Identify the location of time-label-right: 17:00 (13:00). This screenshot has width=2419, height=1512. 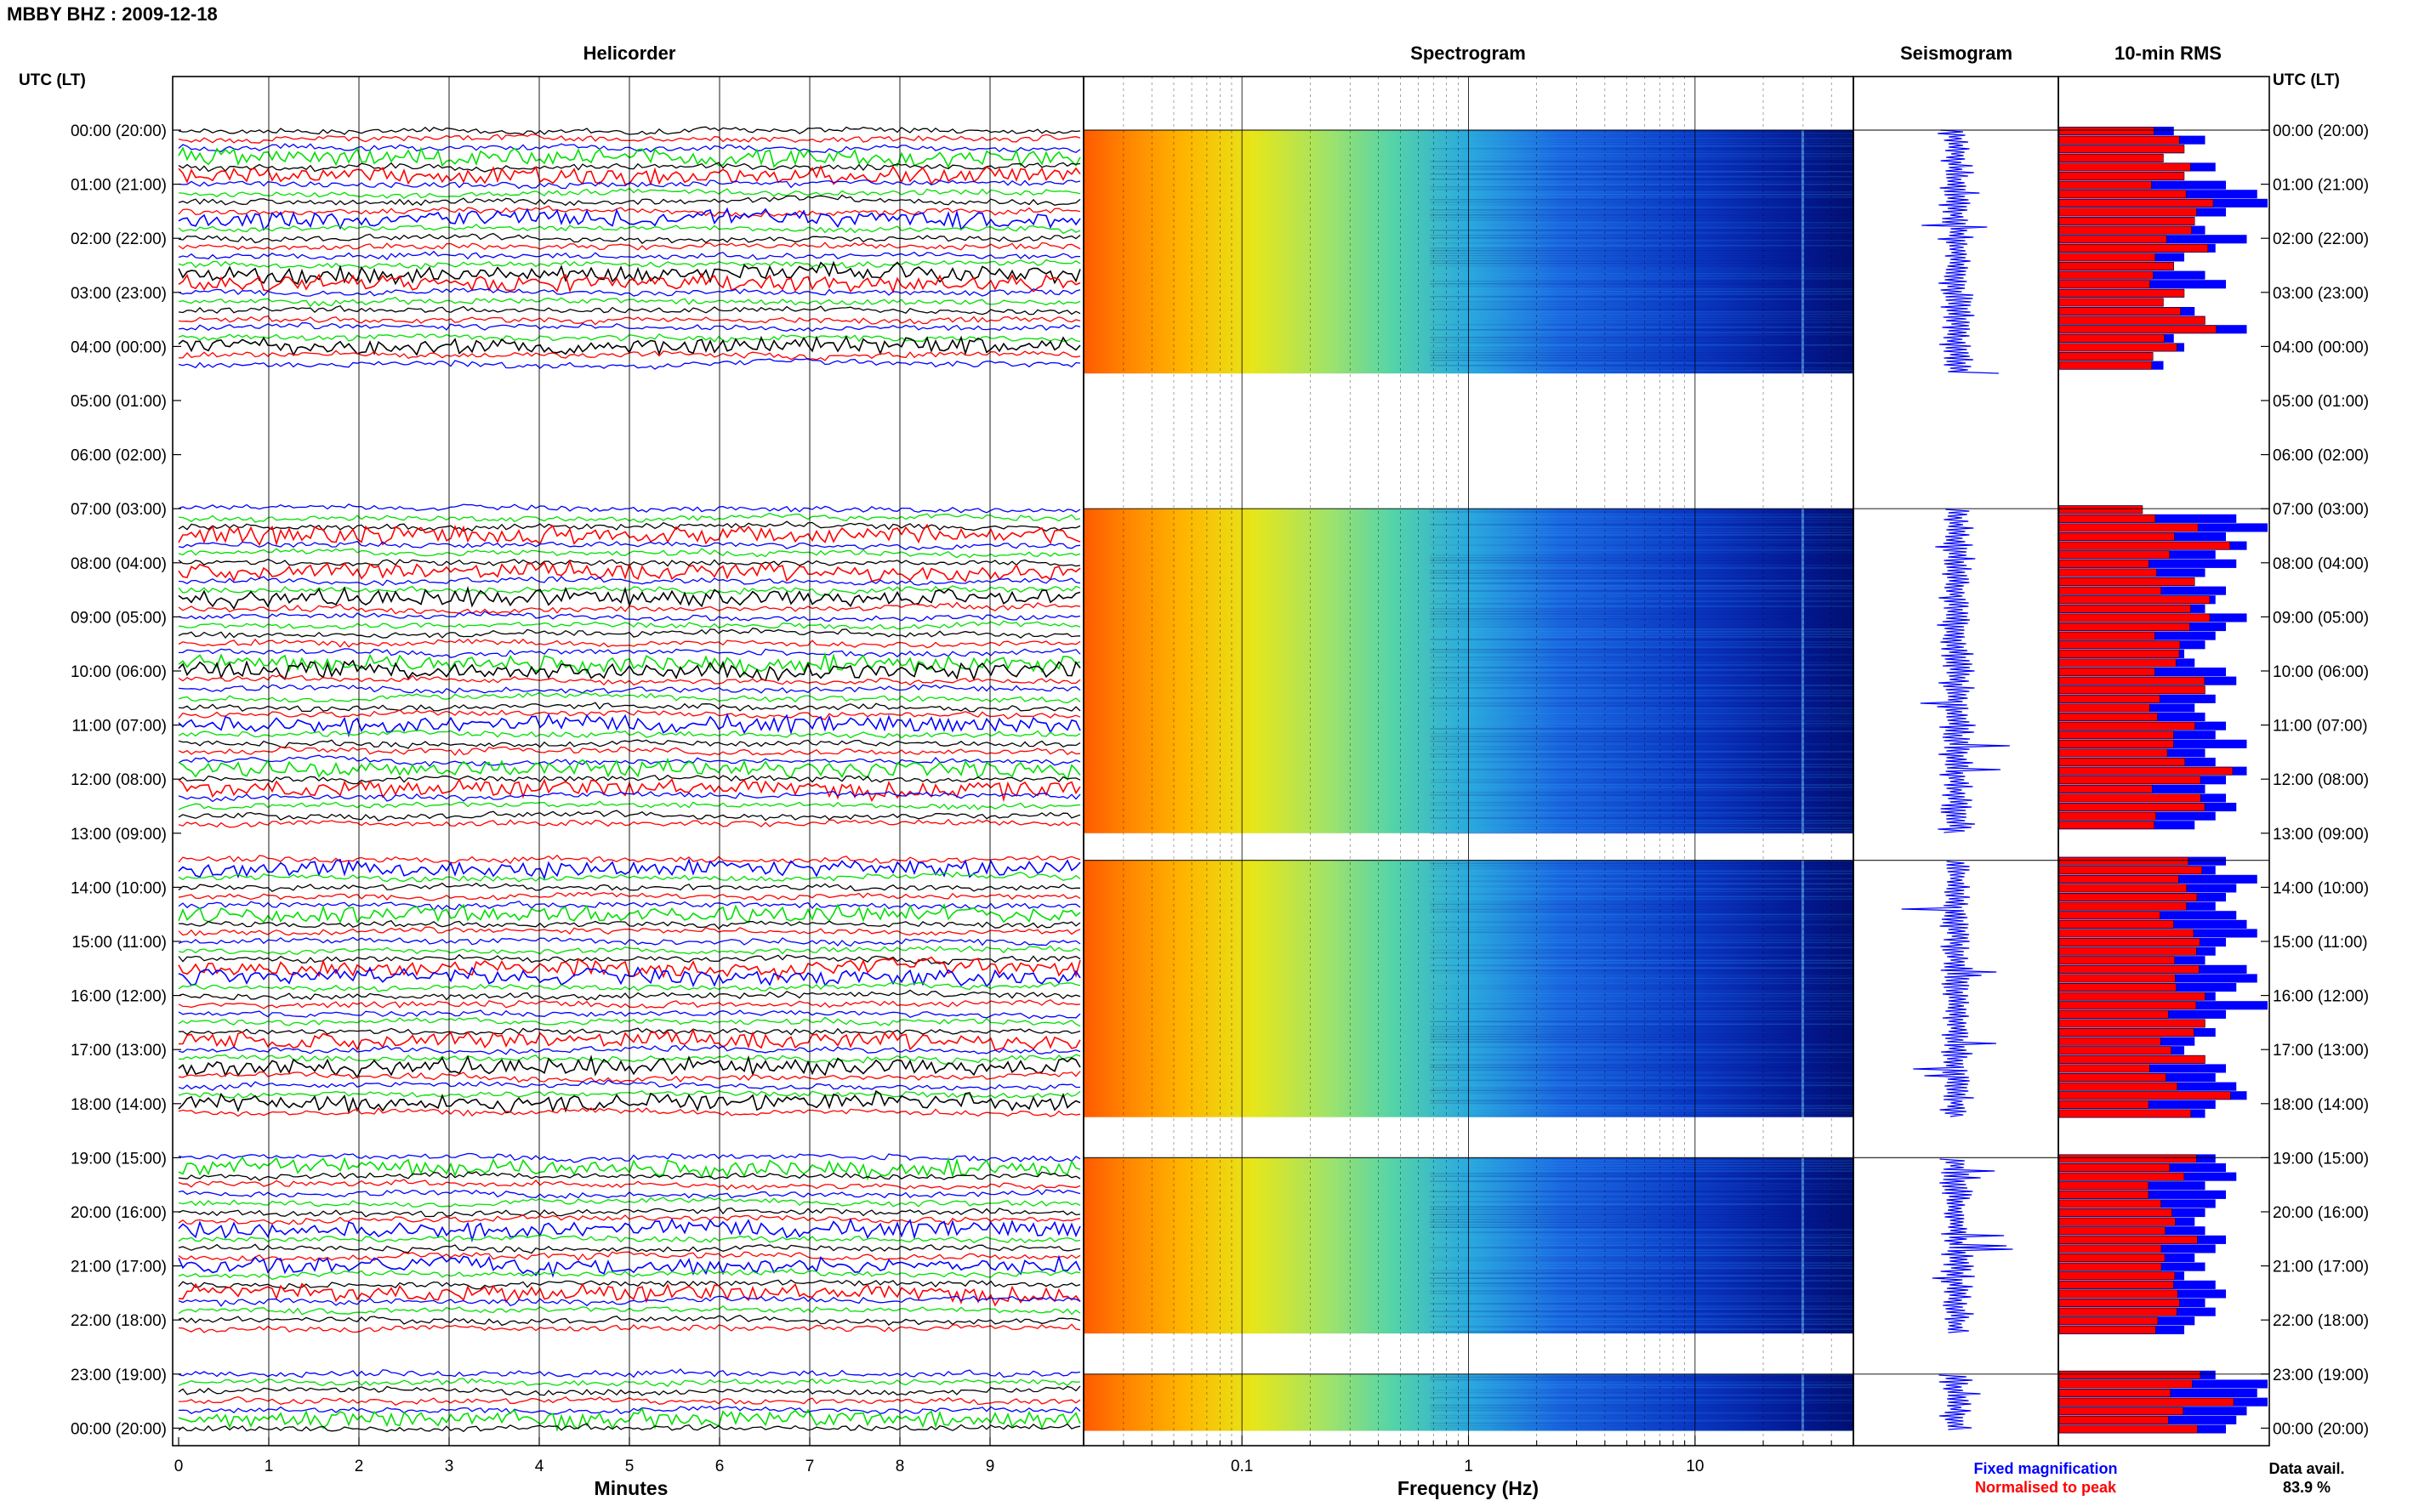
(2321, 1051).